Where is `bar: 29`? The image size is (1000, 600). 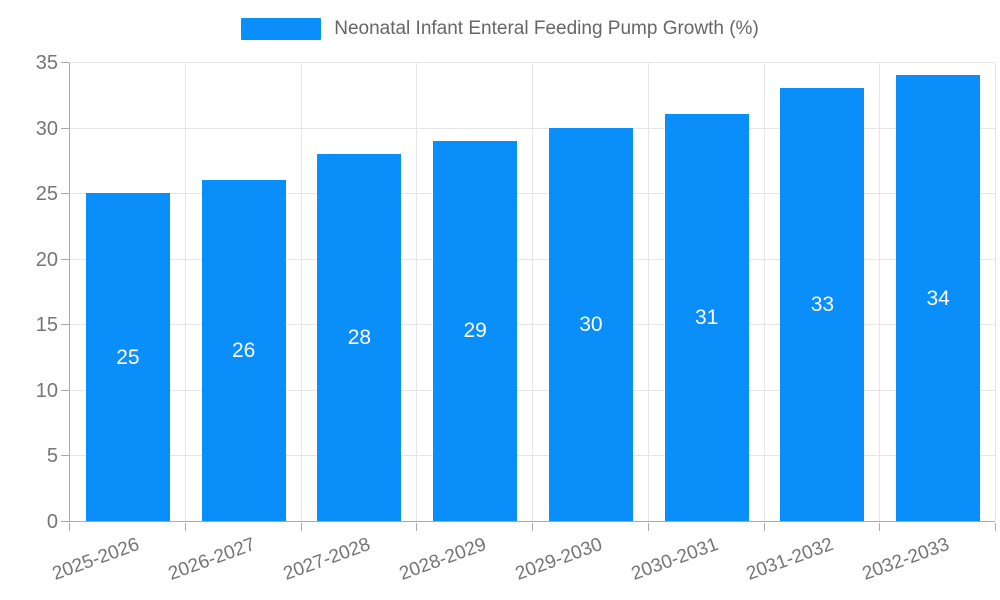 bar: 29 is located at coordinates (475, 330).